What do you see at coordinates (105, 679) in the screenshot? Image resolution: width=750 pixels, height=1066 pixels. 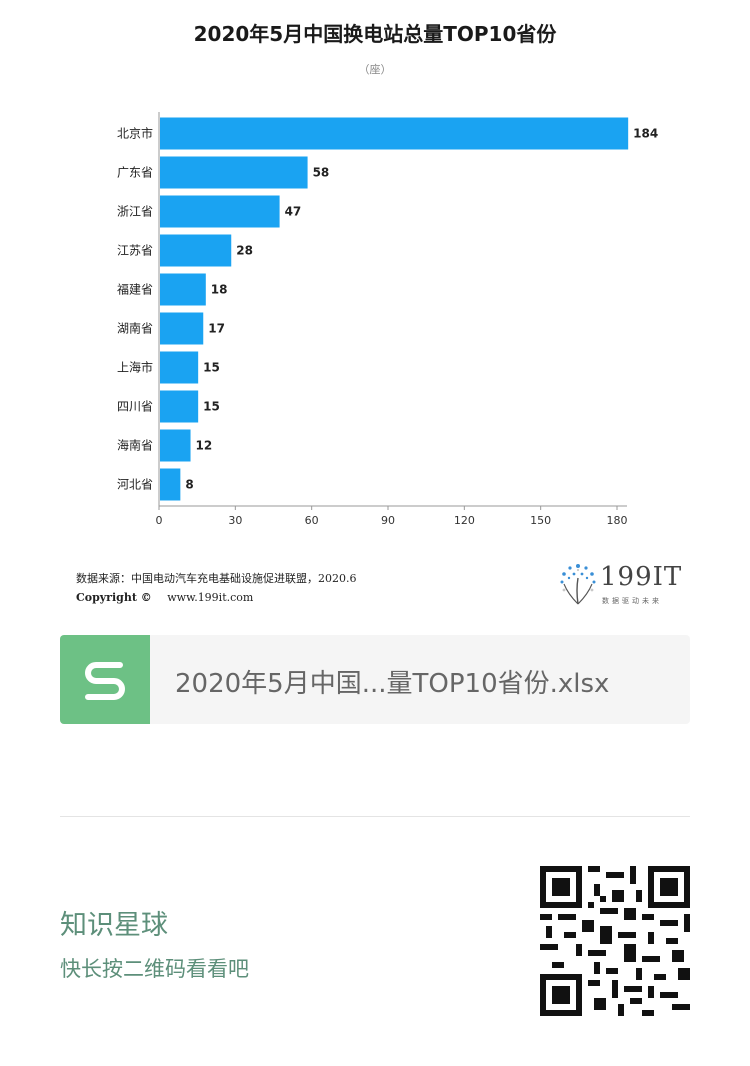 I see `spreadsheet-s-icon` at bounding box center [105, 679].